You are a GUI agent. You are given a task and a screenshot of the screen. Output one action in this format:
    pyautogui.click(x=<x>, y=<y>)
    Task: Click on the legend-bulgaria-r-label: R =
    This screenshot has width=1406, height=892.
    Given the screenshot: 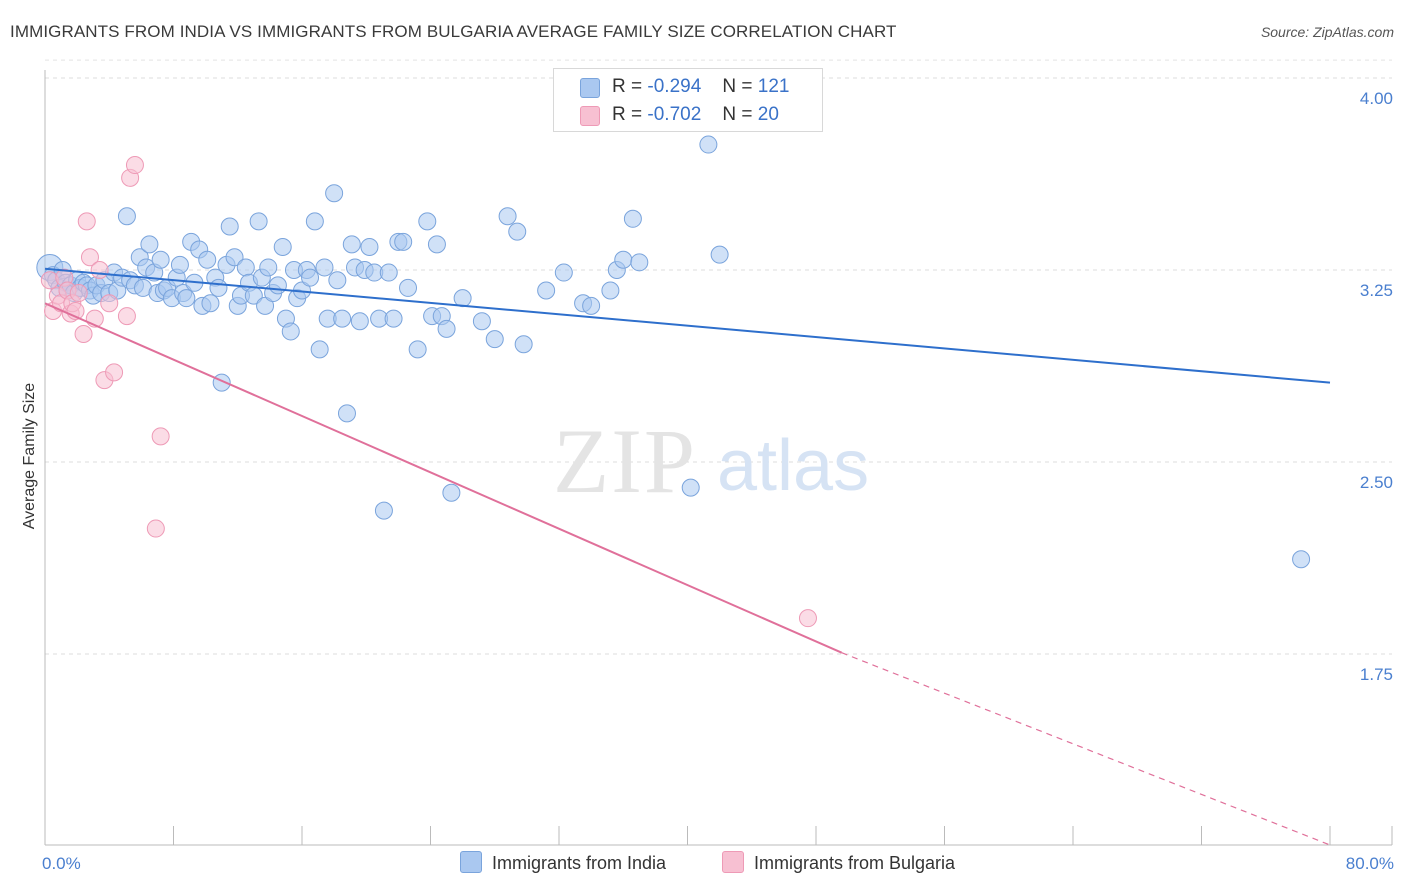 What is the action you would take?
    pyautogui.click(x=627, y=114)
    